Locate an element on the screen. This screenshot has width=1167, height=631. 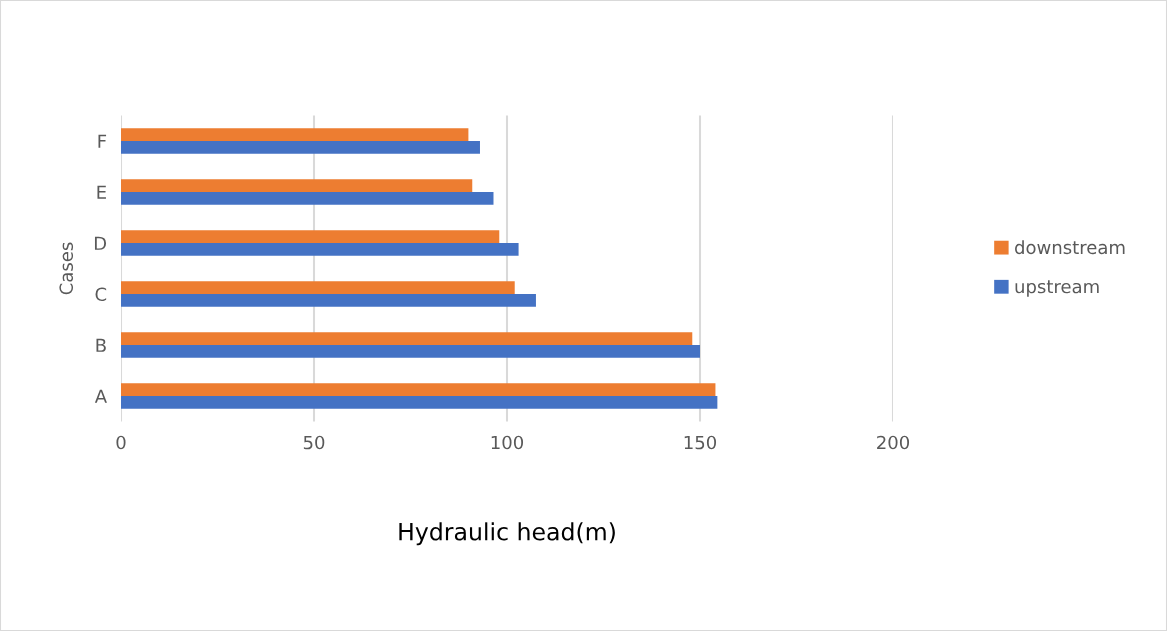
y-tick-label: A is located at coordinates (100, 396).